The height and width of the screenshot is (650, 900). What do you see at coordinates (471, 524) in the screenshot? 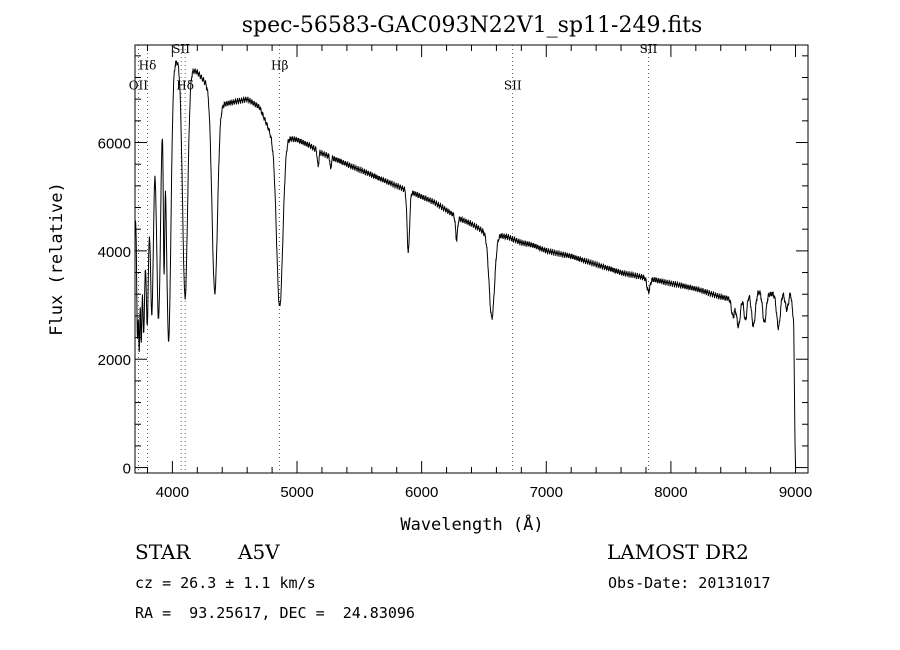
I see `x-axis-label: Wavelength (Å)` at bounding box center [471, 524].